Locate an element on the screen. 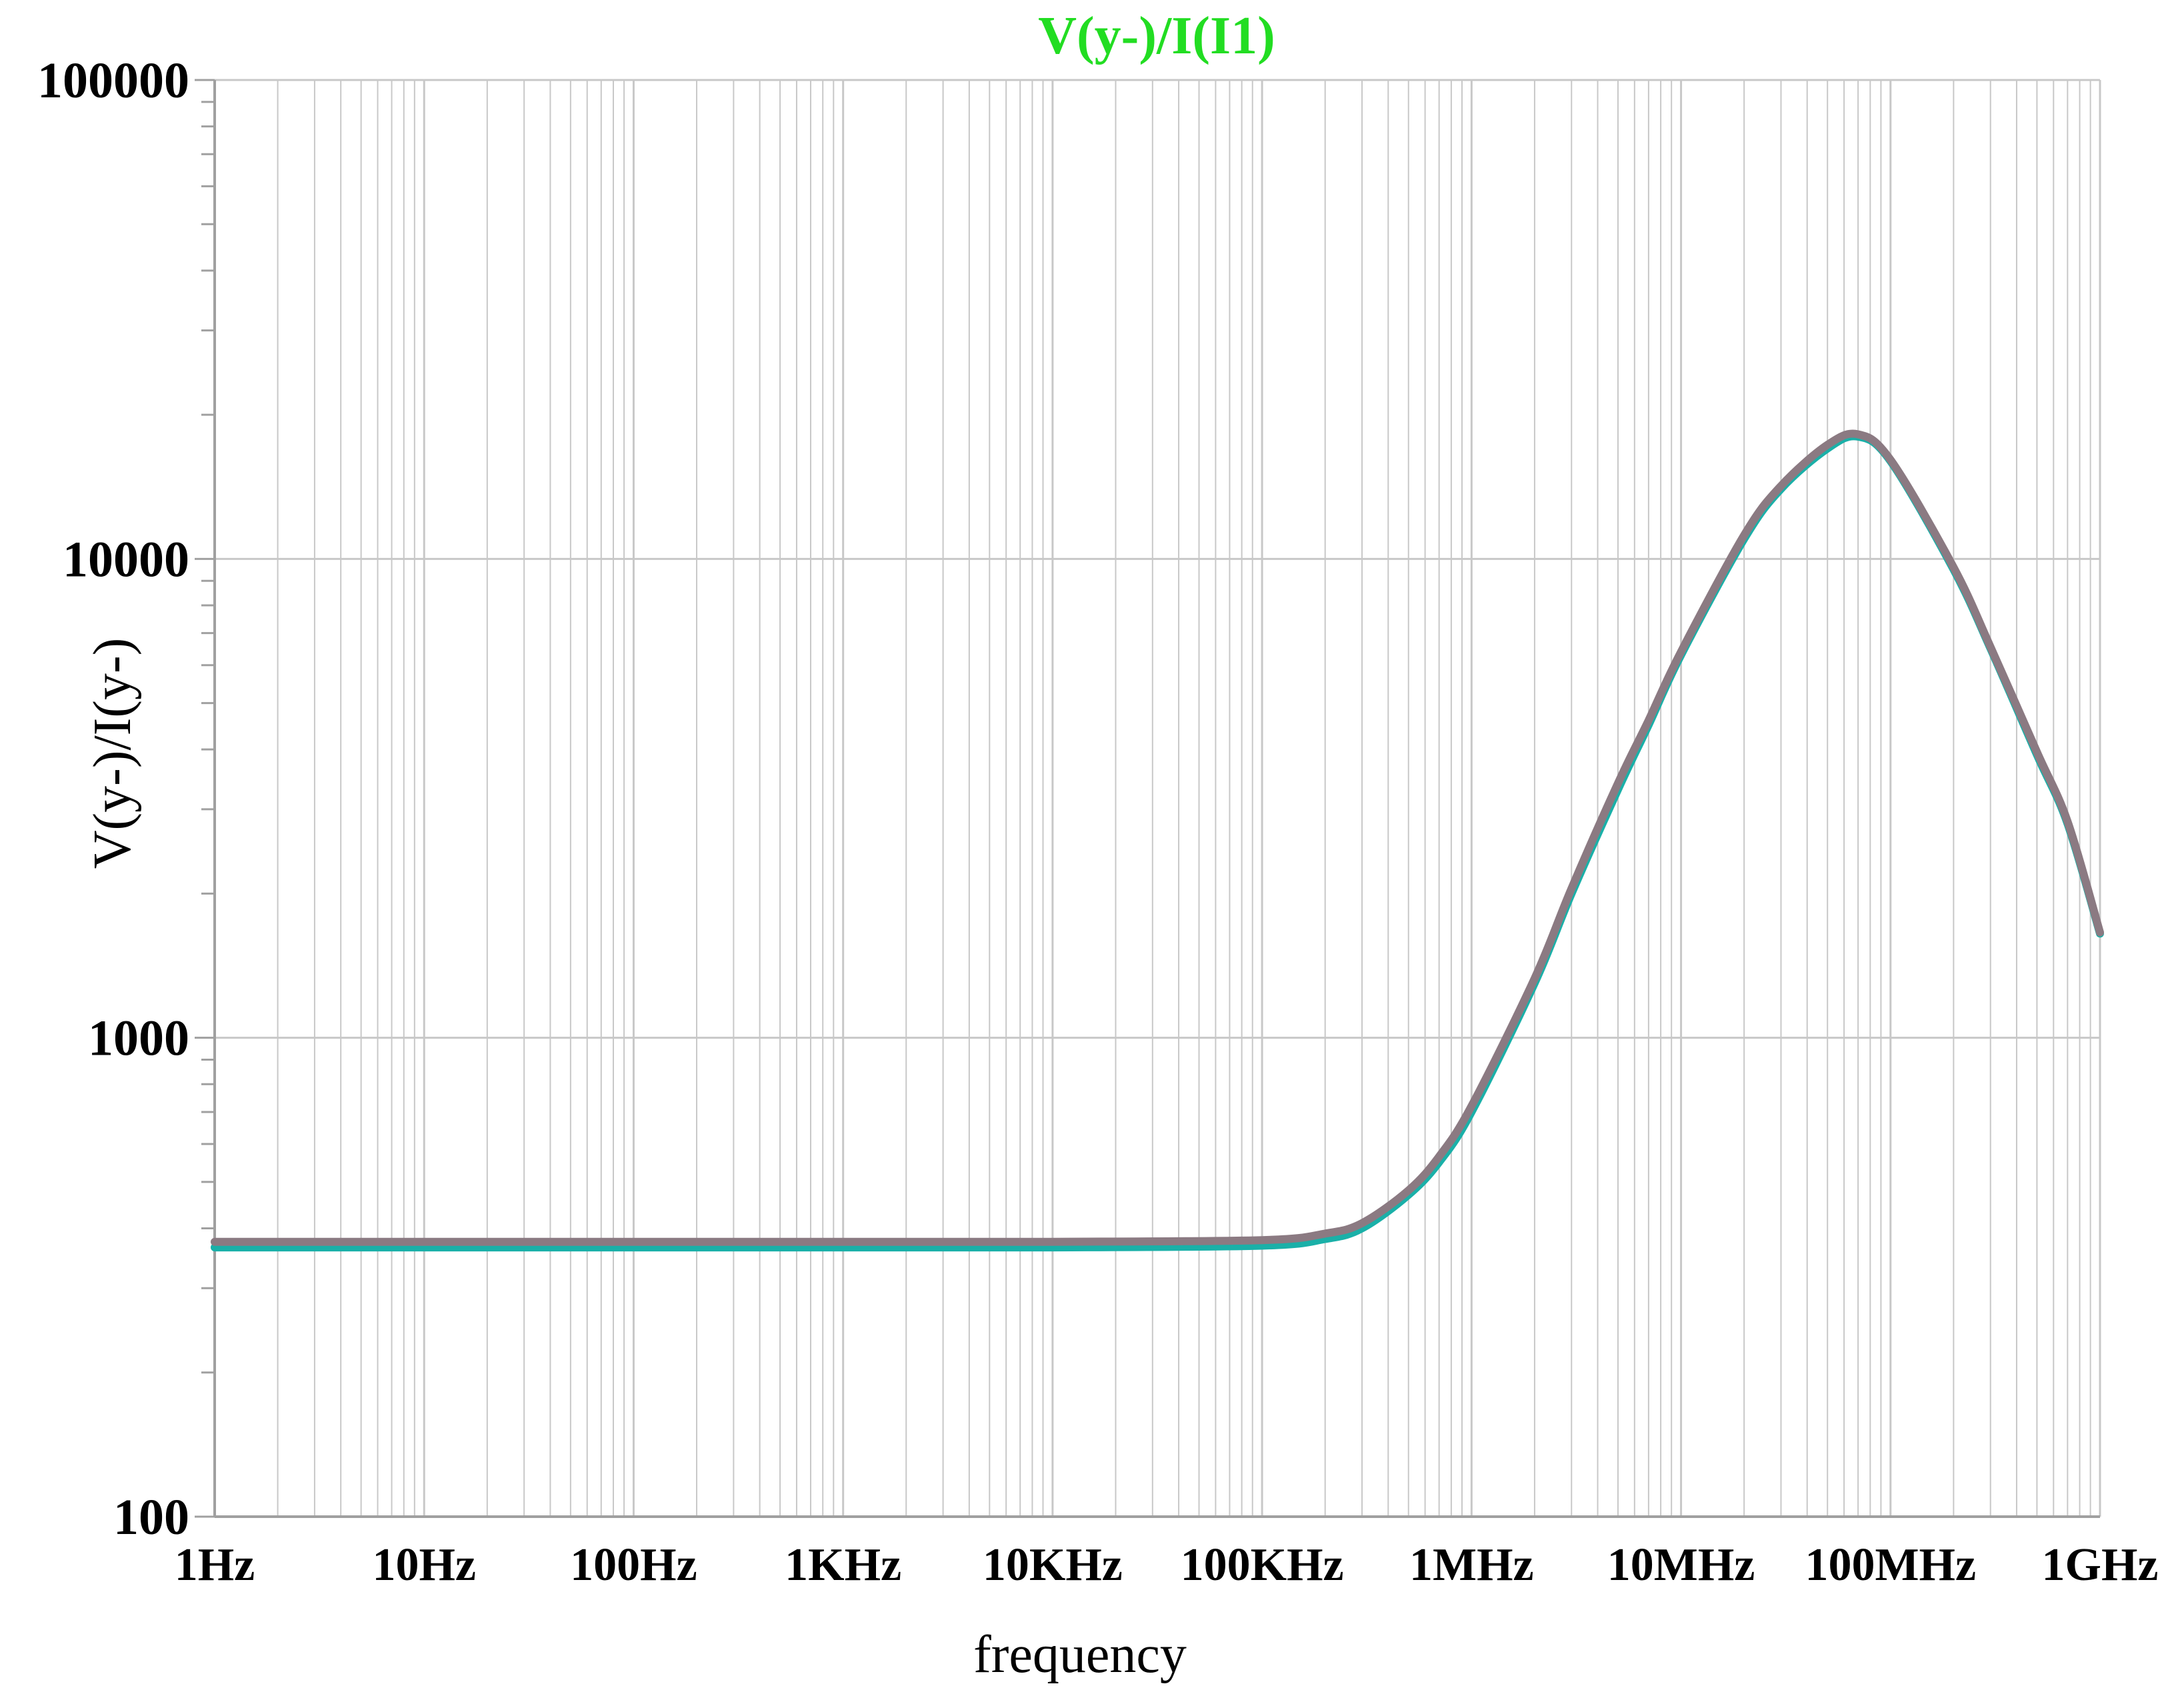 The height and width of the screenshot is (1694, 2184). x-tick-label: 10MHz is located at coordinates (1681, 1565).